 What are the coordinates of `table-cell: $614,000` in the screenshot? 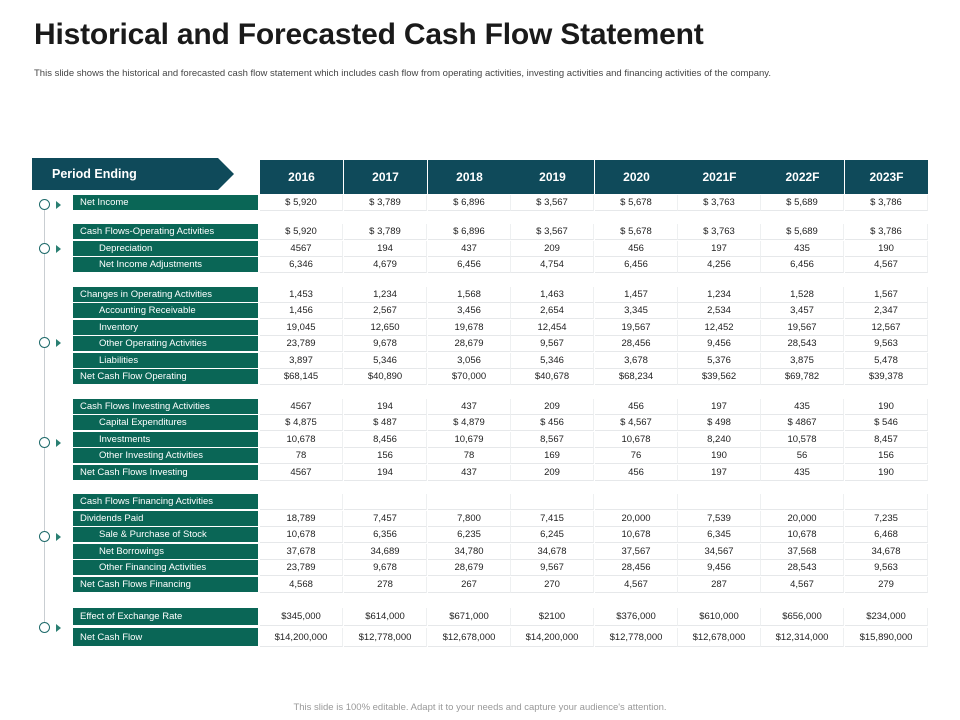 It's located at (385, 617).